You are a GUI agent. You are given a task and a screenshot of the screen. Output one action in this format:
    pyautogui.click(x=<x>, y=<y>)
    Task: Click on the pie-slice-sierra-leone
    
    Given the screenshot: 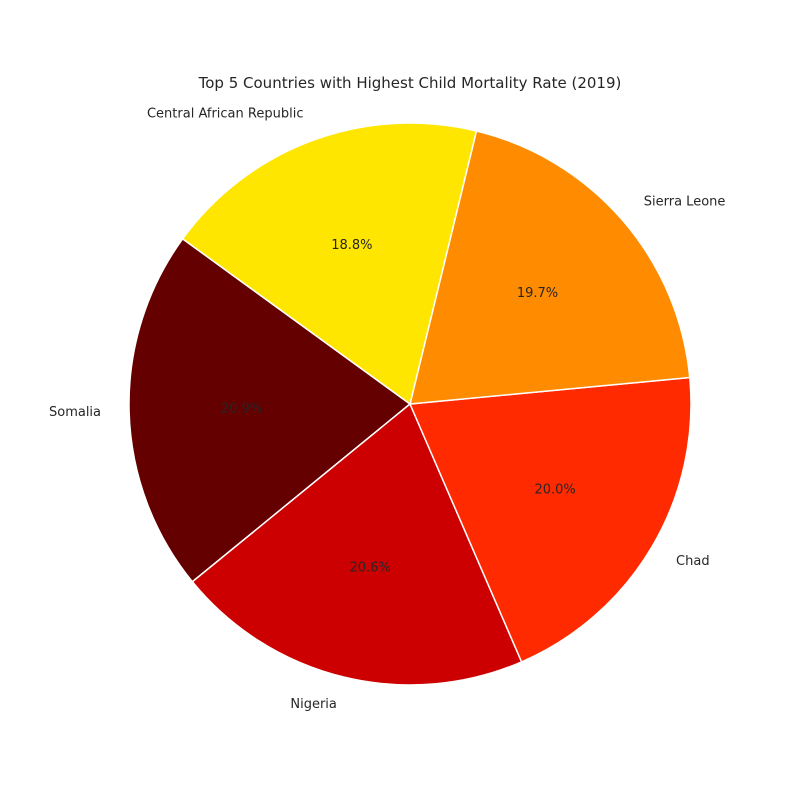 What is the action you would take?
    pyautogui.click(x=550, y=267)
    